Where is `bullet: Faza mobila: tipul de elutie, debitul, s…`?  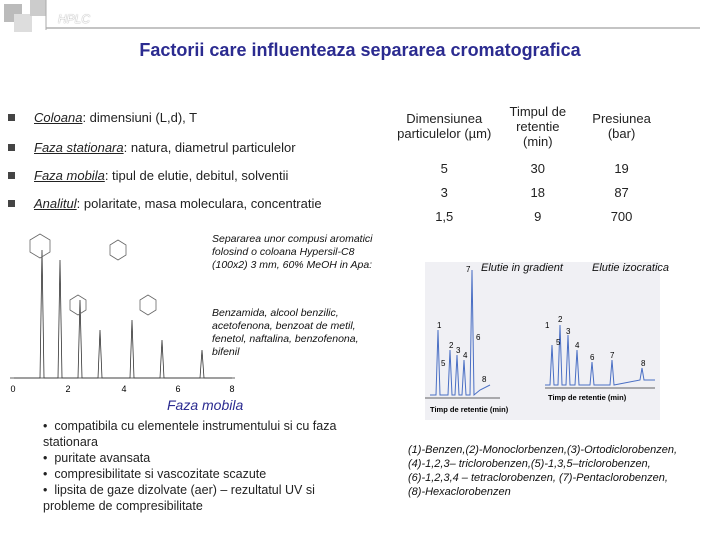
bullet: Faza mobila: tipul de elutie, debitul, s… is located at coordinates (148, 175).